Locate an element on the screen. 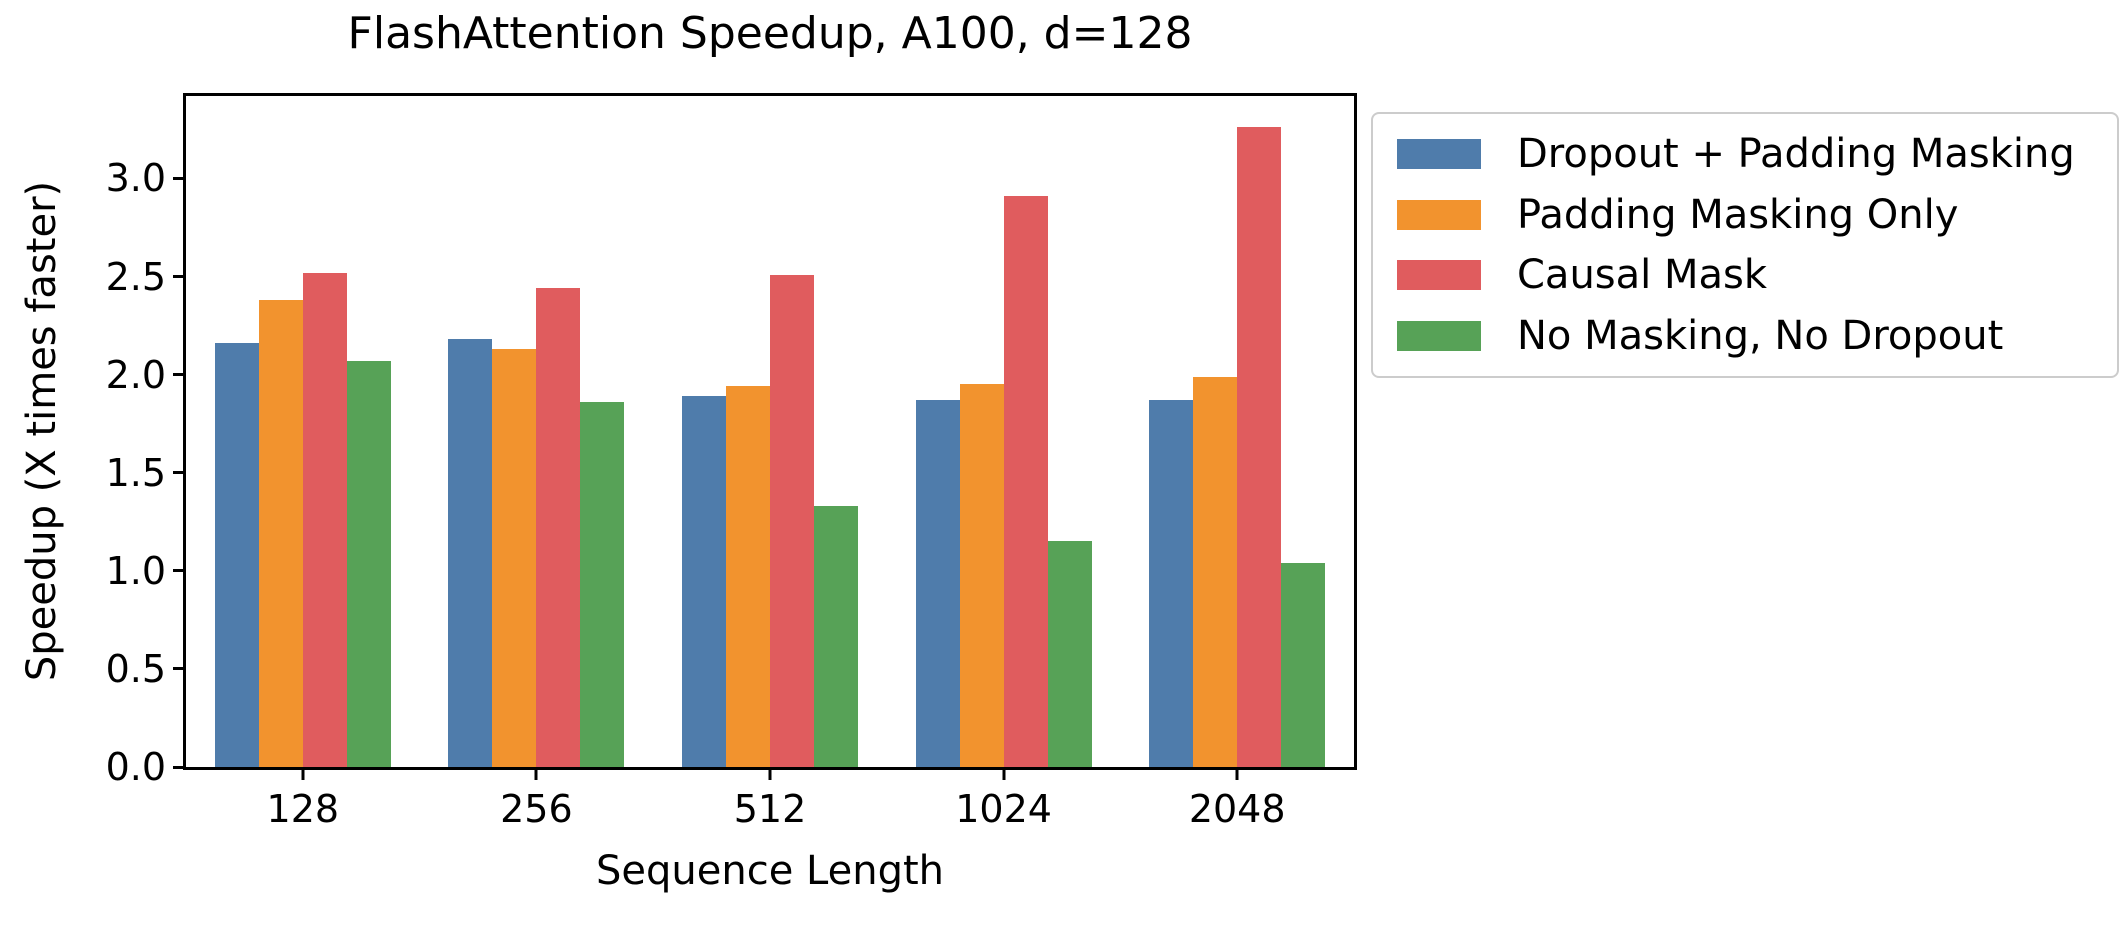 This screenshot has width=2127, height=932. legend-item-3: No Masking, No Dropout is located at coordinates (1757, 336).